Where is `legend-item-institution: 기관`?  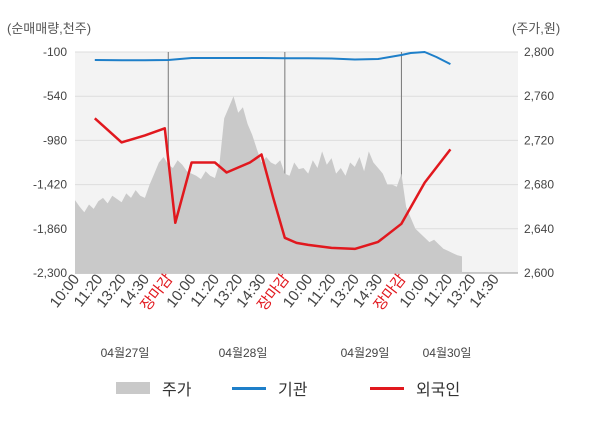 legend-item-institution: 기관 is located at coordinates (269, 388).